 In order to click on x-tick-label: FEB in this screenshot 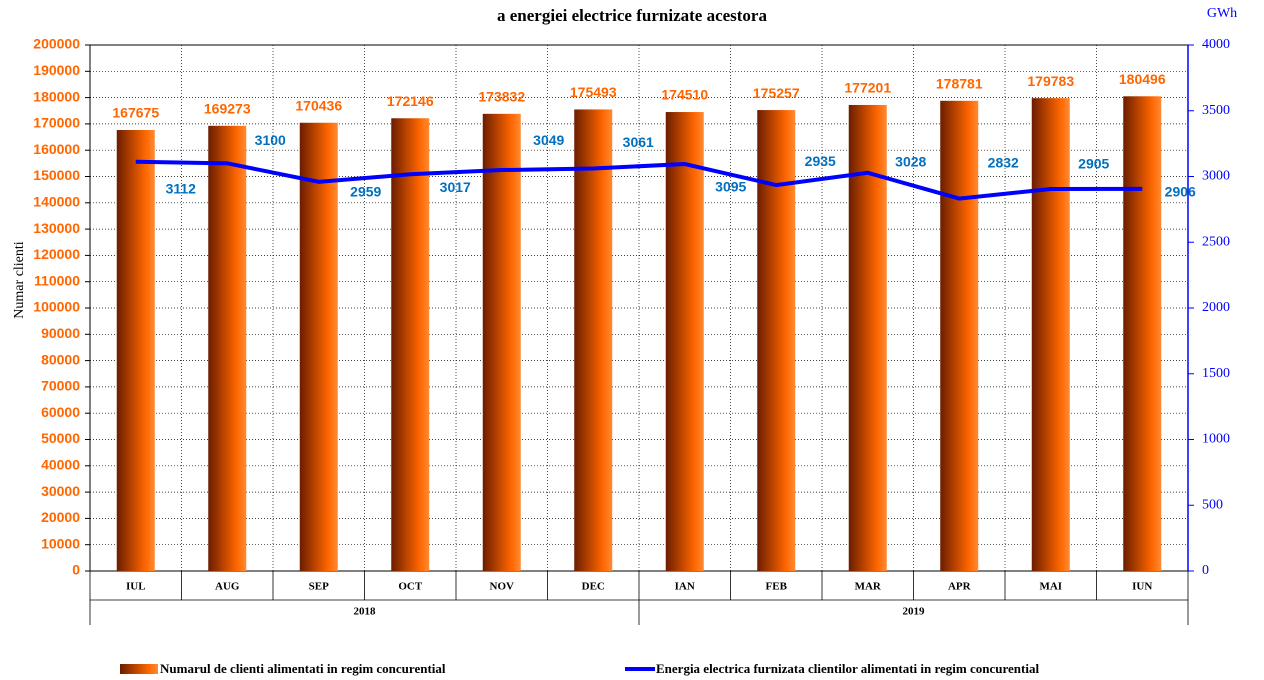, I will do `click(777, 587)`.